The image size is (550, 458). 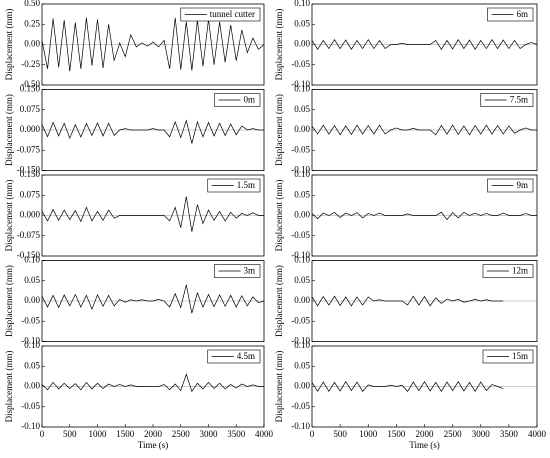 What do you see at coordinates (522, 185) in the screenshot?
I see `legend-label: 9m` at bounding box center [522, 185].